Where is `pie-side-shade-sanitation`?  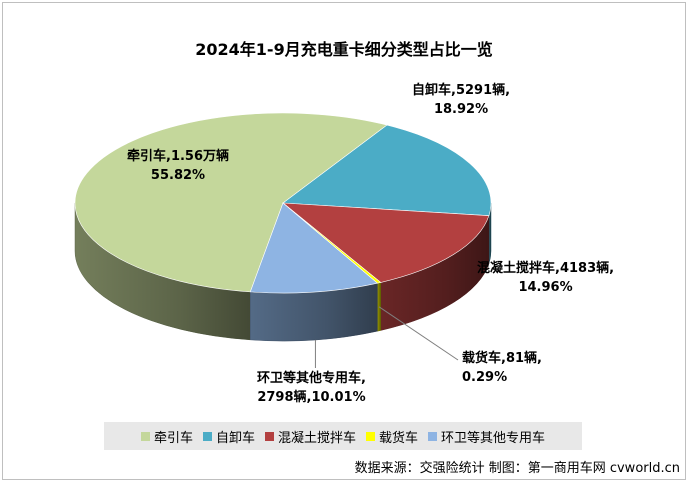 pie-side-shade-sanitation is located at coordinates (314, 312).